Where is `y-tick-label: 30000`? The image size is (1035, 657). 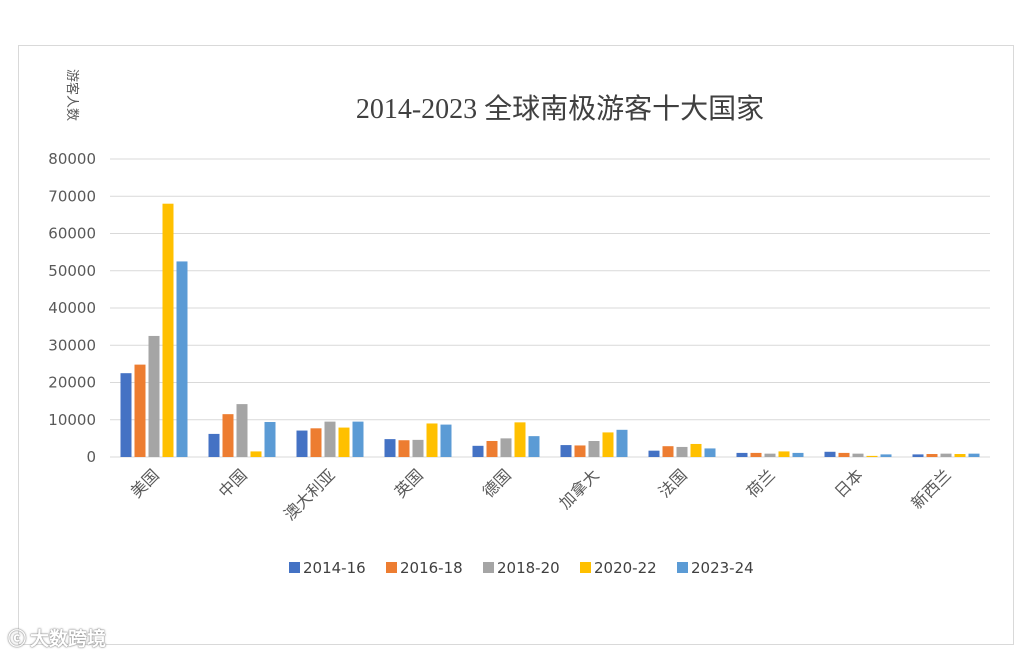
y-tick-label: 30000 is located at coordinates (72, 345).